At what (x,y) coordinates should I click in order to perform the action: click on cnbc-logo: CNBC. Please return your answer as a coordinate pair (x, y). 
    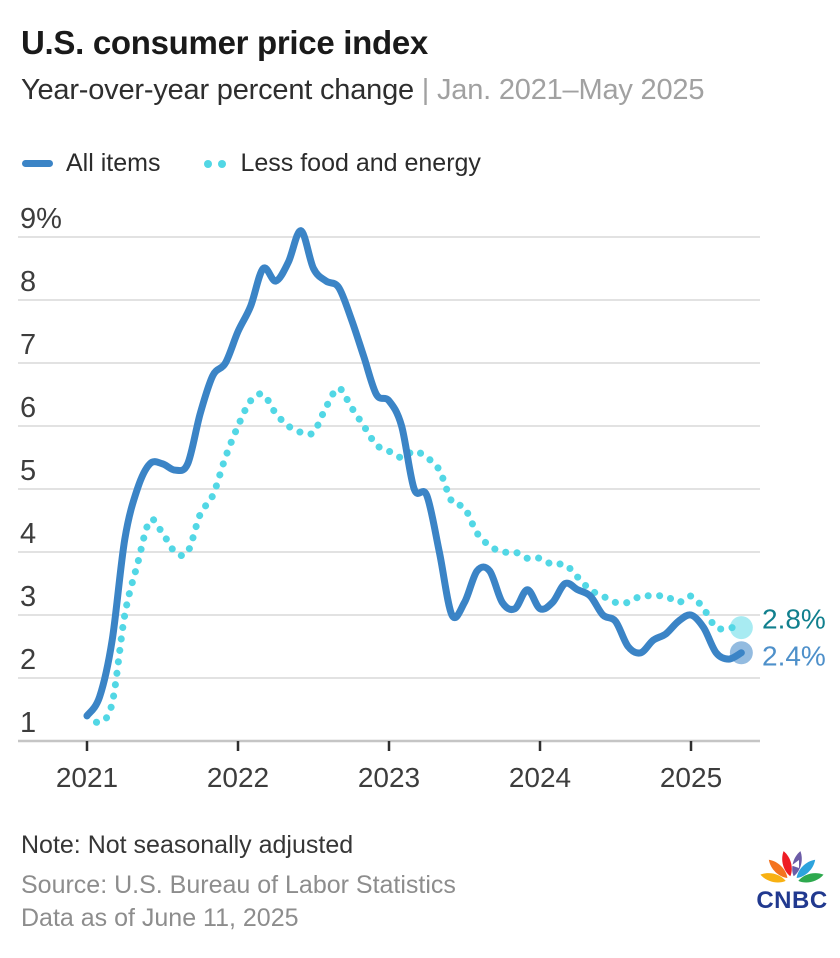
    Looking at the image, I should click on (792, 880).